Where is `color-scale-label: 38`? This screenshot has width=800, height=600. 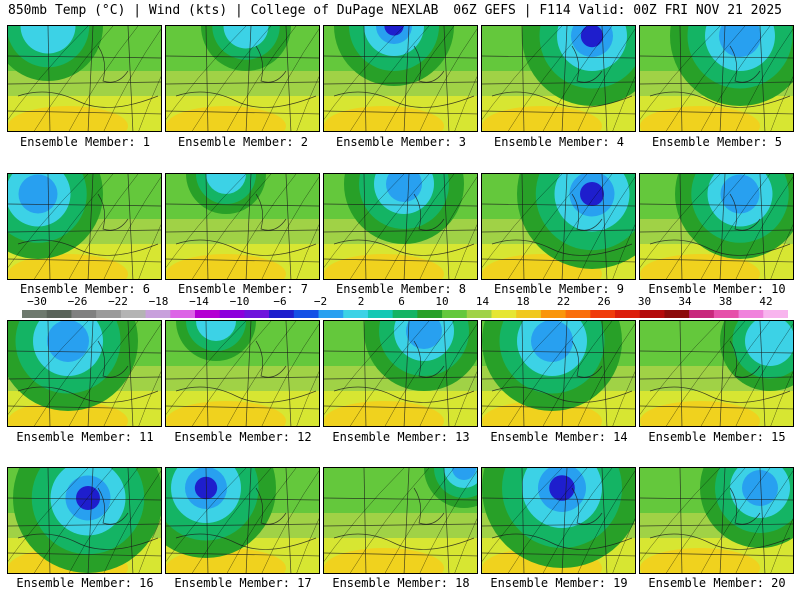
color-scale-label: 38 is located at coordinates (725, 301).